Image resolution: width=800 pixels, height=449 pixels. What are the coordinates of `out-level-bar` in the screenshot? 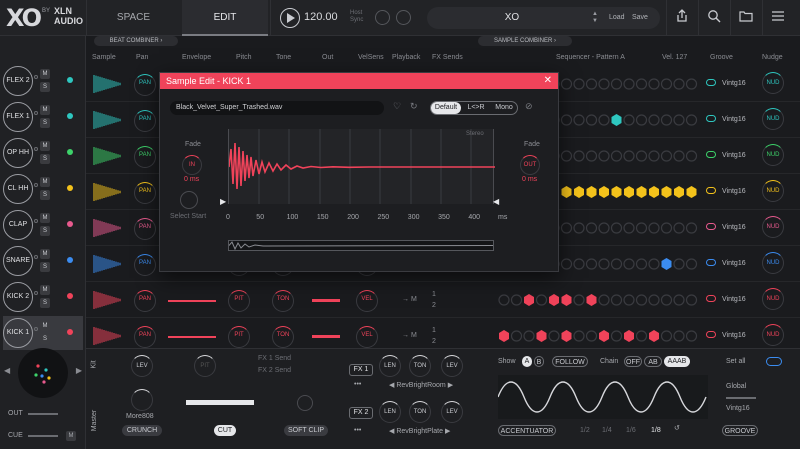 It's located at (326, 300).